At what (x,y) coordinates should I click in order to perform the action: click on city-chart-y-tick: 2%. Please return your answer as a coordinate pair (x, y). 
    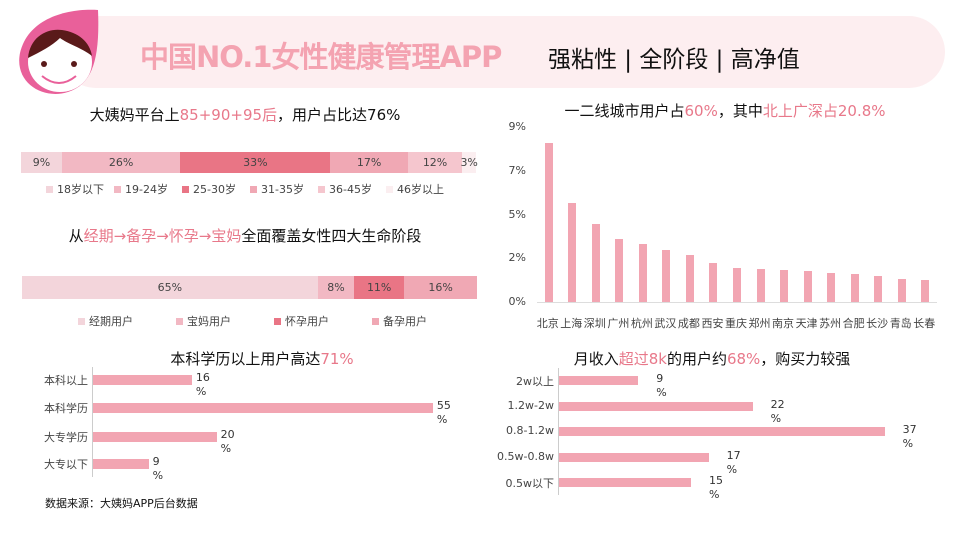
    Looking at the image, I should click on (517, 258).